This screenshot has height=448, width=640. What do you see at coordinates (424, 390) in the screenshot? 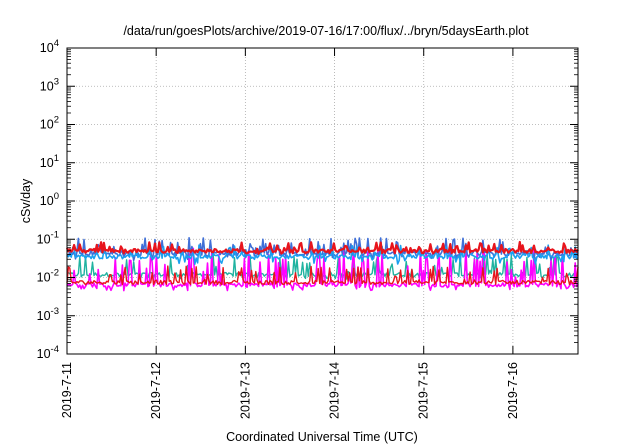
I see `x-tick-label: 2019-7-15` at bounding box center [424, 390].